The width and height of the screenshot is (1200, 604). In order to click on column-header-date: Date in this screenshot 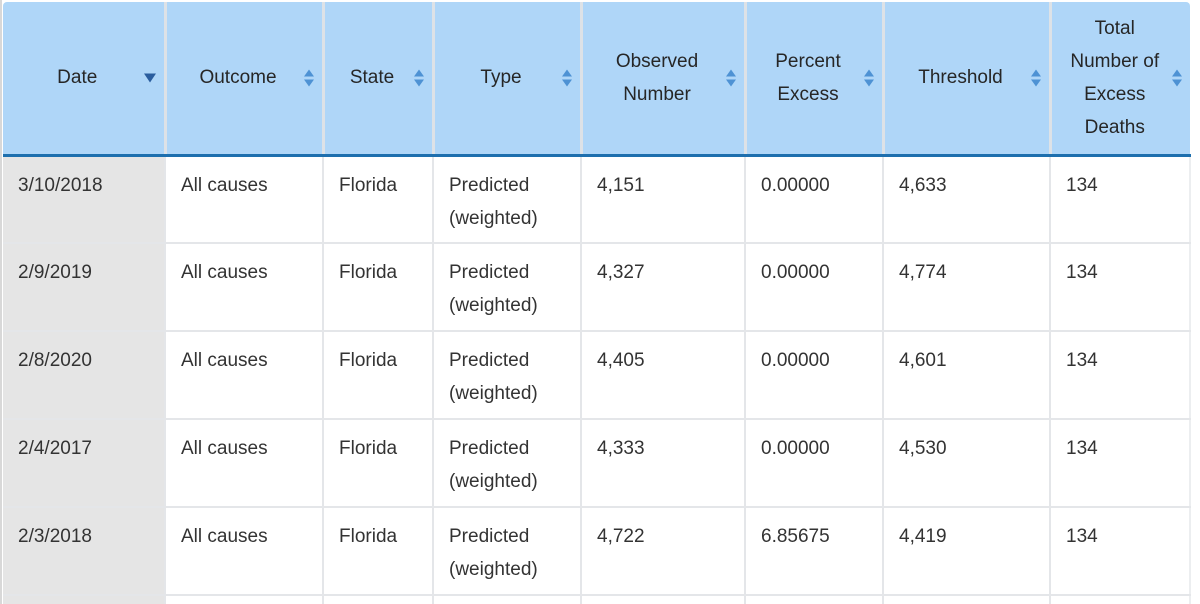, I will do `click(85, 79)`.